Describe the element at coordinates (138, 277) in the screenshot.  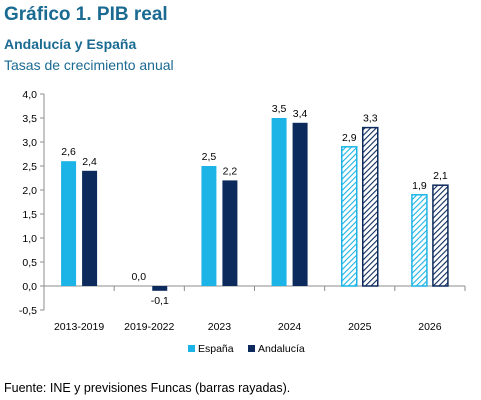
I see `data-label: 0,0` at that location.